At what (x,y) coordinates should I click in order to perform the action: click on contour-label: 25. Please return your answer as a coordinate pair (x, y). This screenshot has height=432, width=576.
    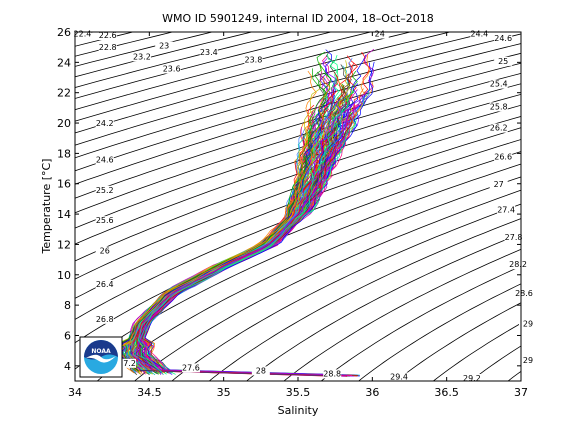
    Looking at the image, I should click on (503, 61).